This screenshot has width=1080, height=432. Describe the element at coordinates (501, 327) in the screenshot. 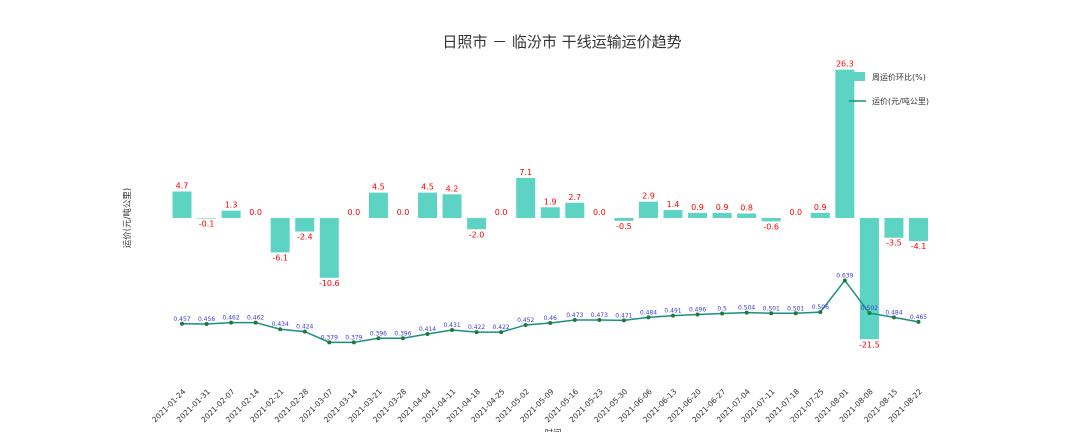

I see `price-point-label: 0.422` at that location.